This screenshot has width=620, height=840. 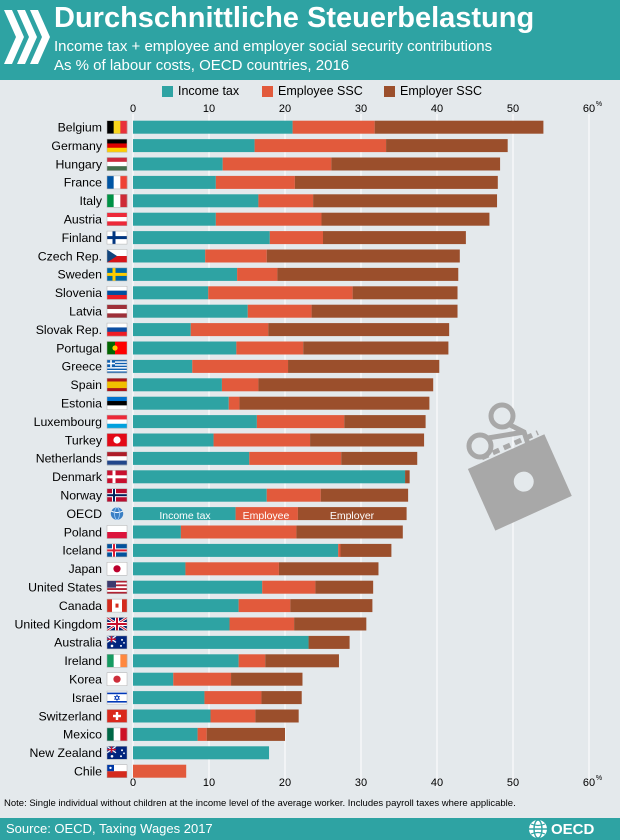 I want to click on bar-row: Norway, so click(x=234, y=495).